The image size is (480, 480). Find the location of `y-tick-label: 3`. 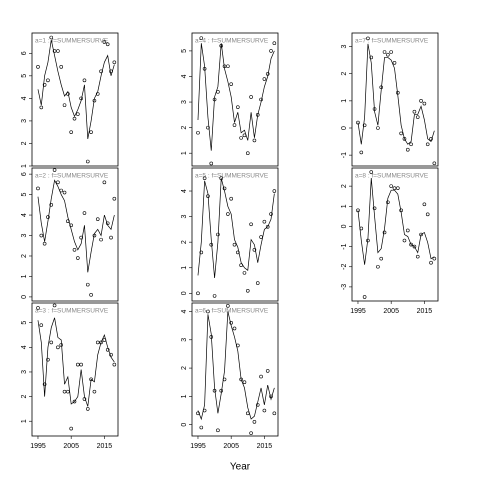

y-tick-label: 3 is located at coordinates (24, 235).